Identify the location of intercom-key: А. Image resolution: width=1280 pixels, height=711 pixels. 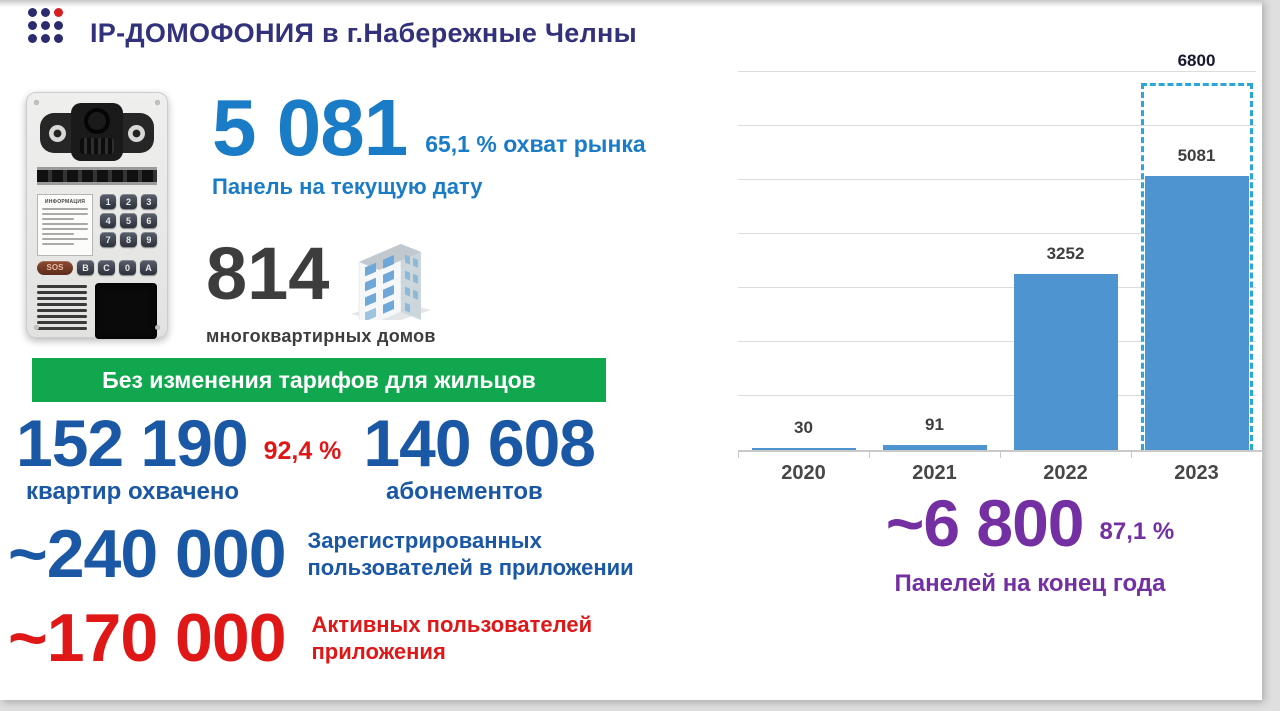
(148, 267).